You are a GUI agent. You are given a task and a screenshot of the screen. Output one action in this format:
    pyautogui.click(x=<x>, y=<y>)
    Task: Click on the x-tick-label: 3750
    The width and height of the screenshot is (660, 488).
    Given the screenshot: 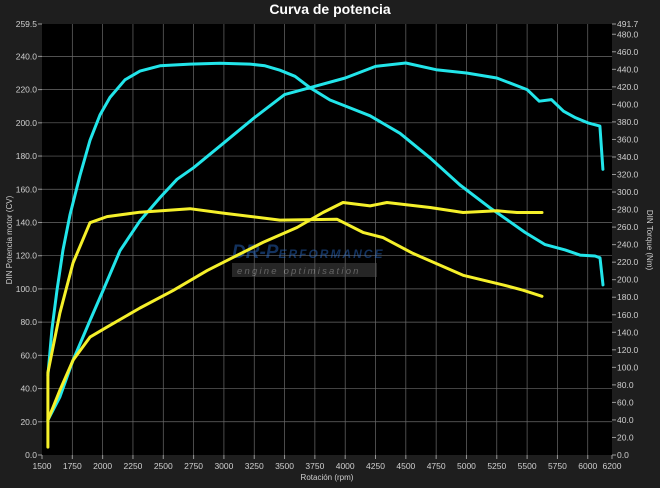 What is the action you would take?
    pyautogui.click(x=314, y=466)
    